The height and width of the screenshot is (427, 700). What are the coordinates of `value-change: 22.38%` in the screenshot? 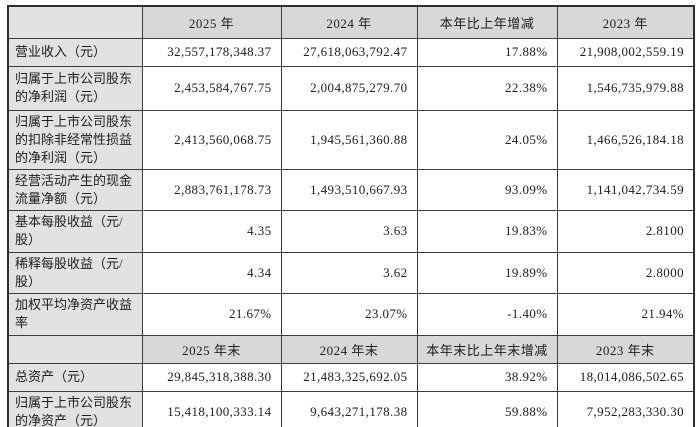 It's located at (487, 88).